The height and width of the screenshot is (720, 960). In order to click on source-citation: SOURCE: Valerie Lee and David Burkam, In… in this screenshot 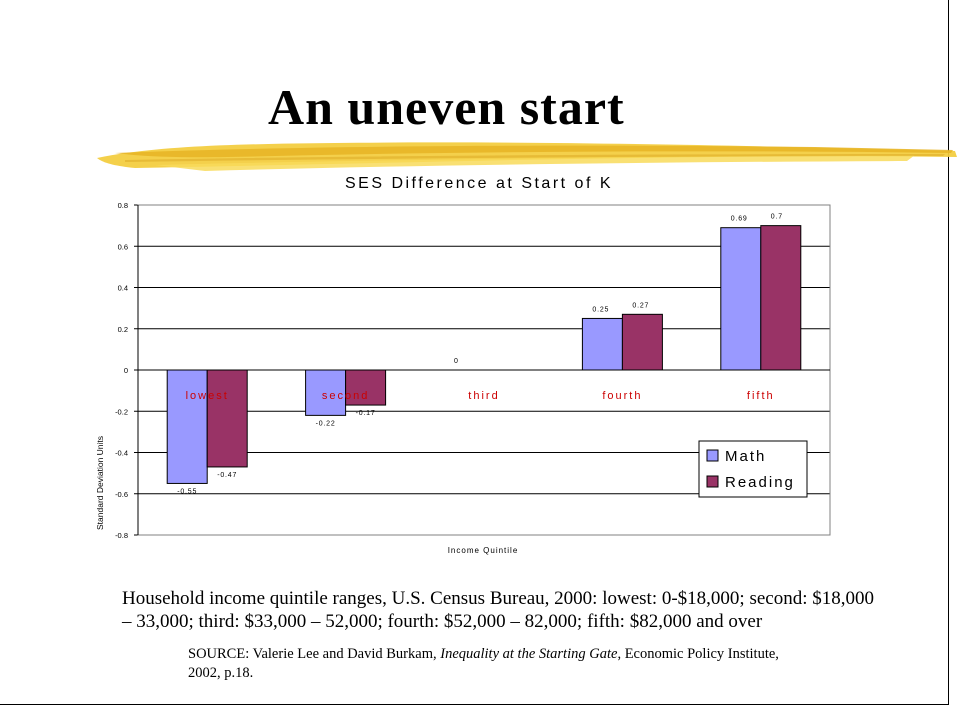, I will do `click(498, 664)`.